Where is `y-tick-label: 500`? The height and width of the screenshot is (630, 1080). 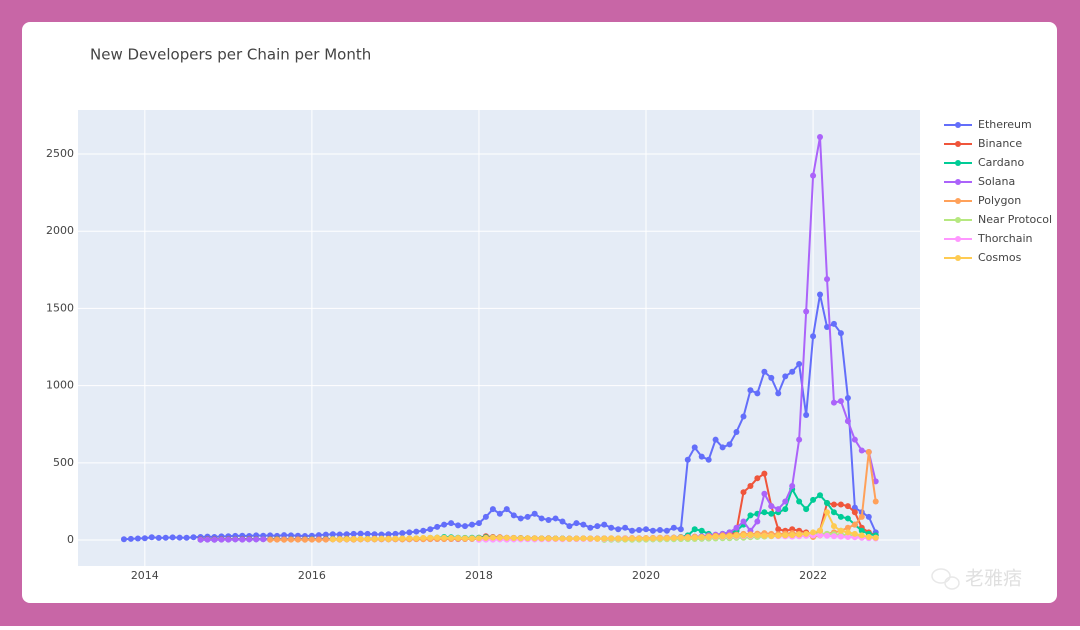 y-tick-label: 500 is located at coordinates (63, 462).